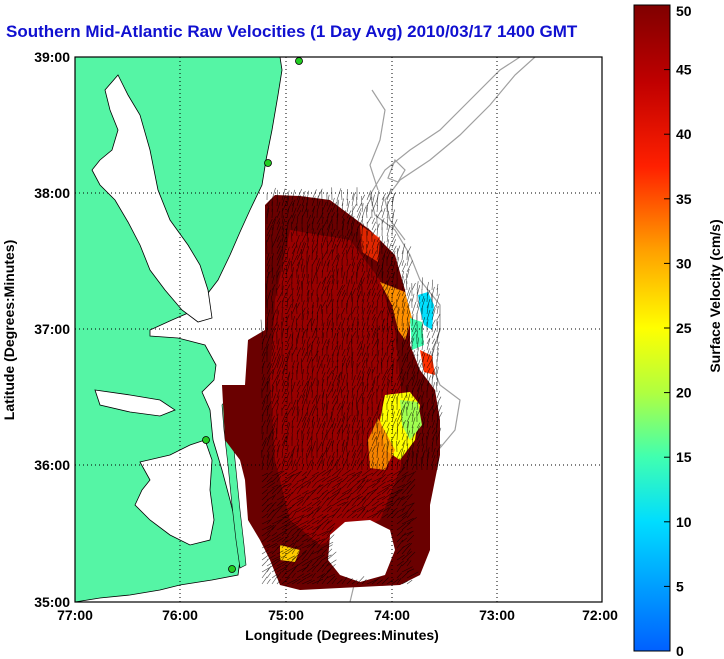 The image size is (724, 659). Describe the element at coordinates (497, 615) in the screenshot. I see `x-tick-label: 73:00` at that location.